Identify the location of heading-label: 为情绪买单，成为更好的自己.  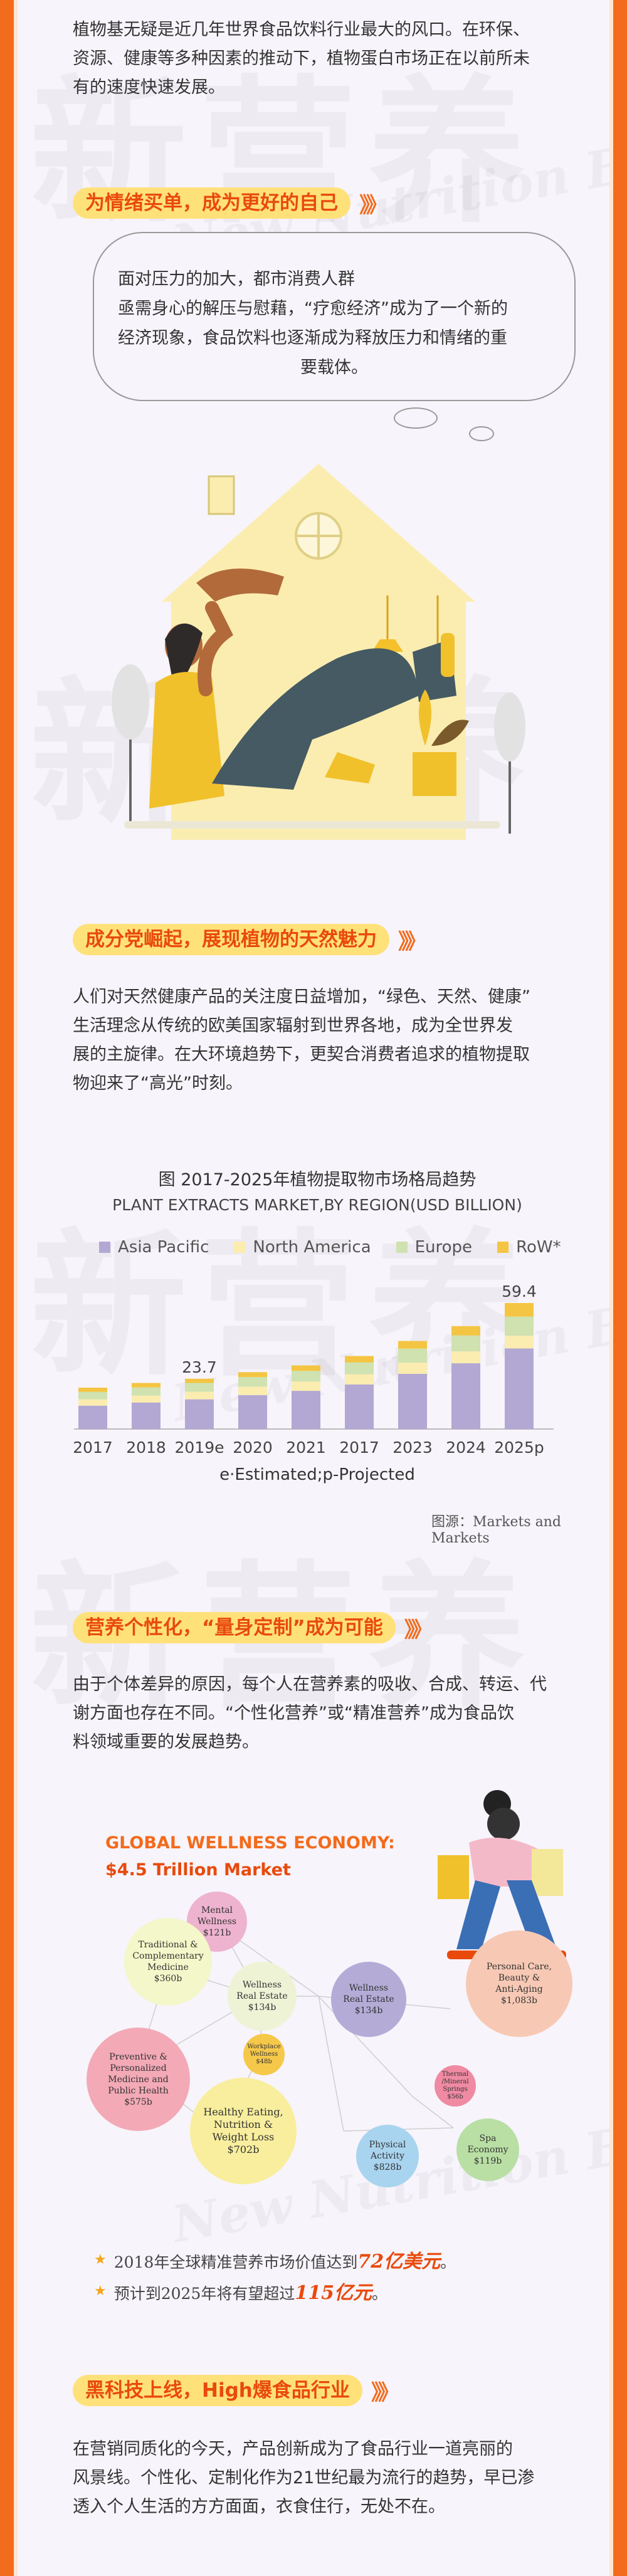
(211, 203).